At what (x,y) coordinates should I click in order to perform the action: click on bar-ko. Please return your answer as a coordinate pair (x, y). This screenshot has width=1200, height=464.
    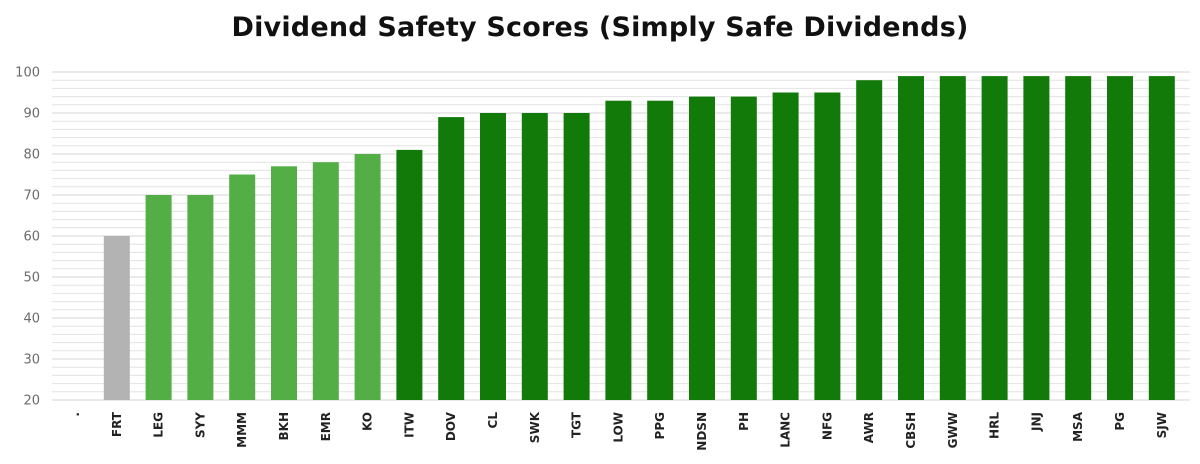
    Looking at the image, I should click on (367, 277).